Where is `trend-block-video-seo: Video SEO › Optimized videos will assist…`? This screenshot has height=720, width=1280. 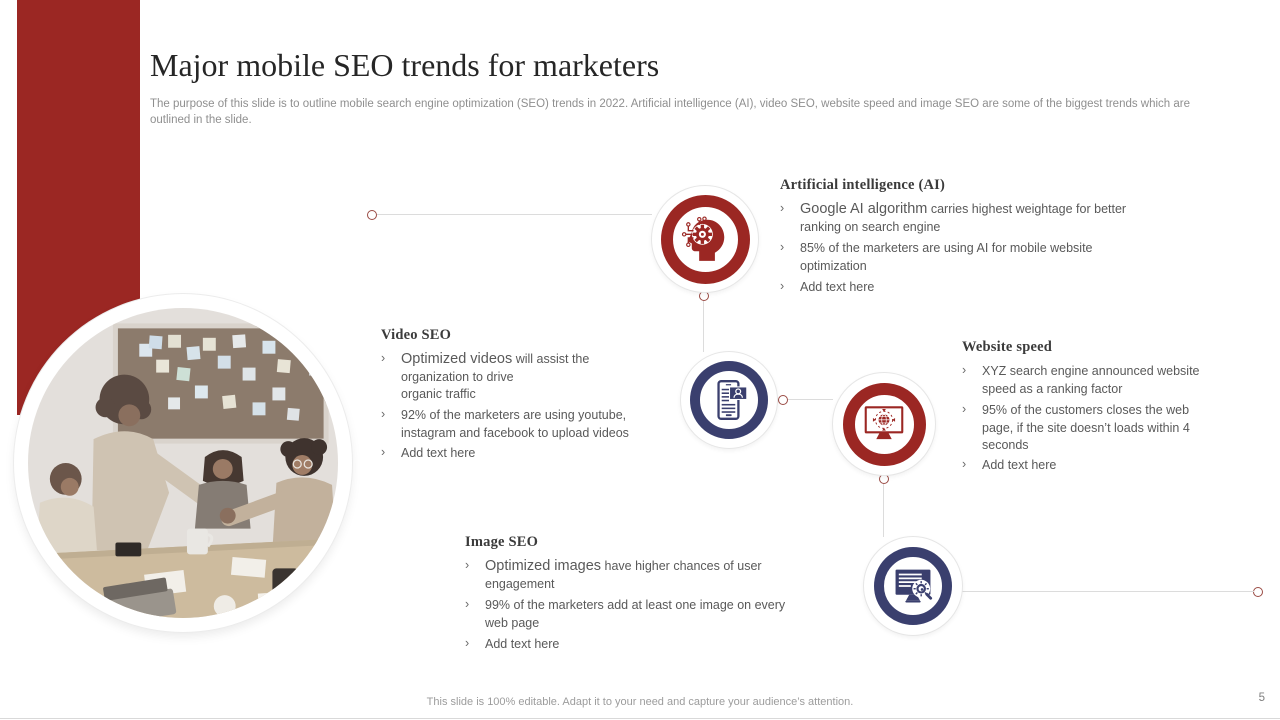 trend-block-video-seo: Video SEO › Optimized videos will assist… is located at coordinates (515, 397).